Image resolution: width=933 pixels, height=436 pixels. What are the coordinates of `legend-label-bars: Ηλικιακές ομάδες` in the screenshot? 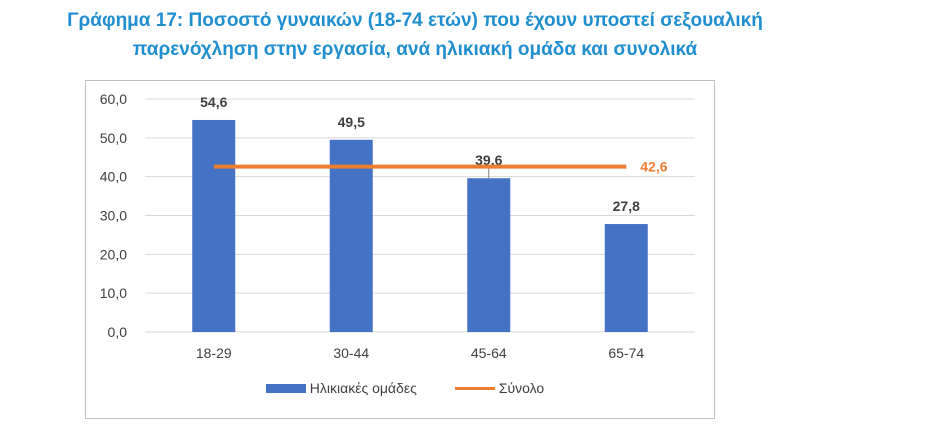 It's located at (363, 388).